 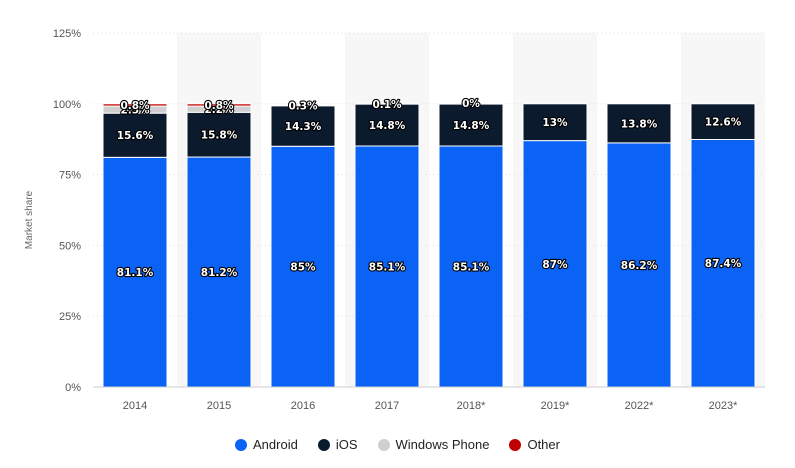 I want to click on x-tick-label: 2023*, so click(x=723, y=406).